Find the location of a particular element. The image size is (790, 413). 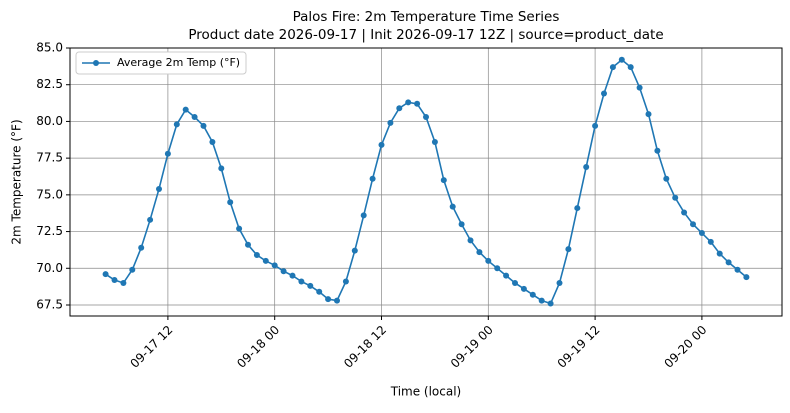

x-tick-label: 09-17 12 is located at coordinates (151, 347).